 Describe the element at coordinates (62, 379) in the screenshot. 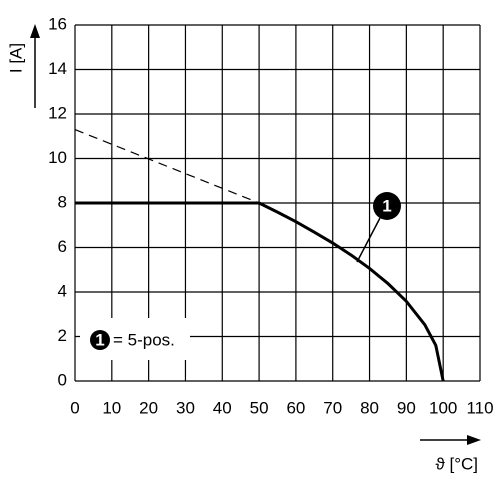

I see `y-tick-label: 0` at that location.